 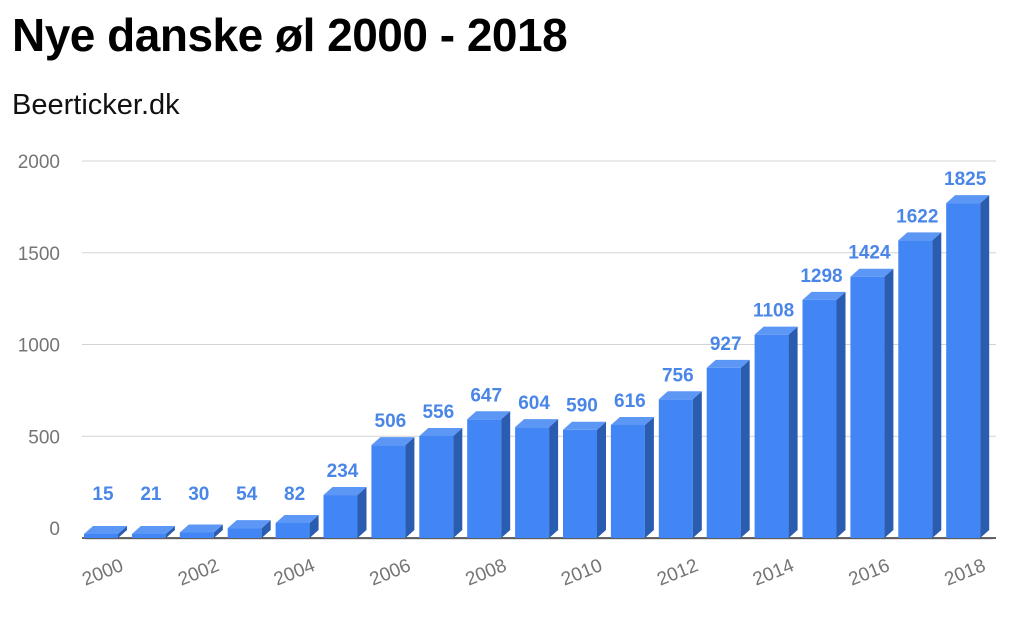 What do you see at coordinates (343, 471) in the screenshot?
I see `data-label: 234` at bounding box center [343, 471].